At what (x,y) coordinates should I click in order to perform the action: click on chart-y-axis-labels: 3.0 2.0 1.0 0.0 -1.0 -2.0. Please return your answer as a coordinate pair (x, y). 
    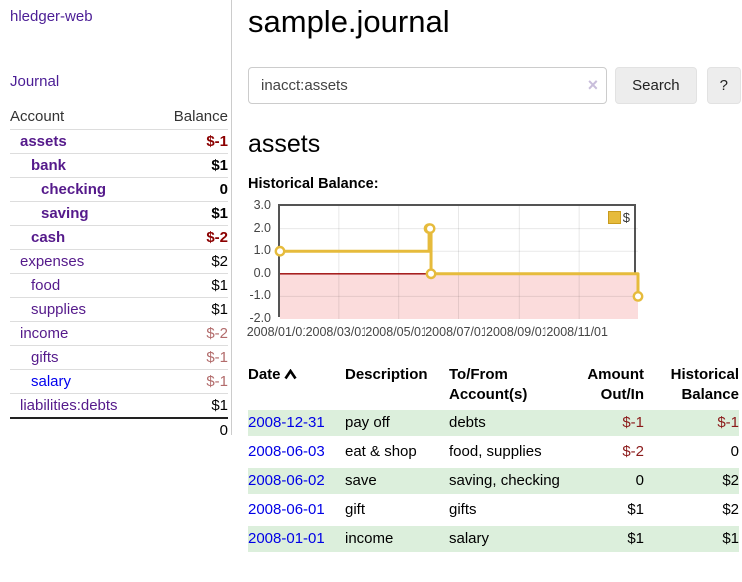
    Looking at the image, I should click on (262, 261).